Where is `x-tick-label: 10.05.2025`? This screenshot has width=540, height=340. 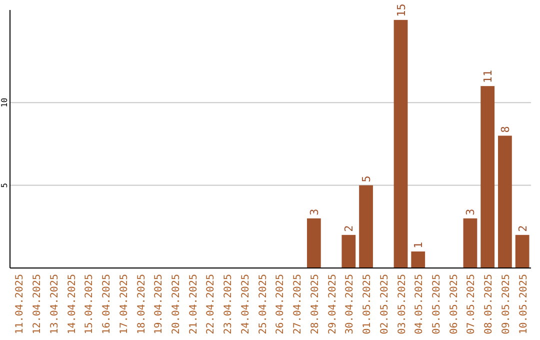 x-tick-label: 10.05.2025 is located at coordinates (524, 304).